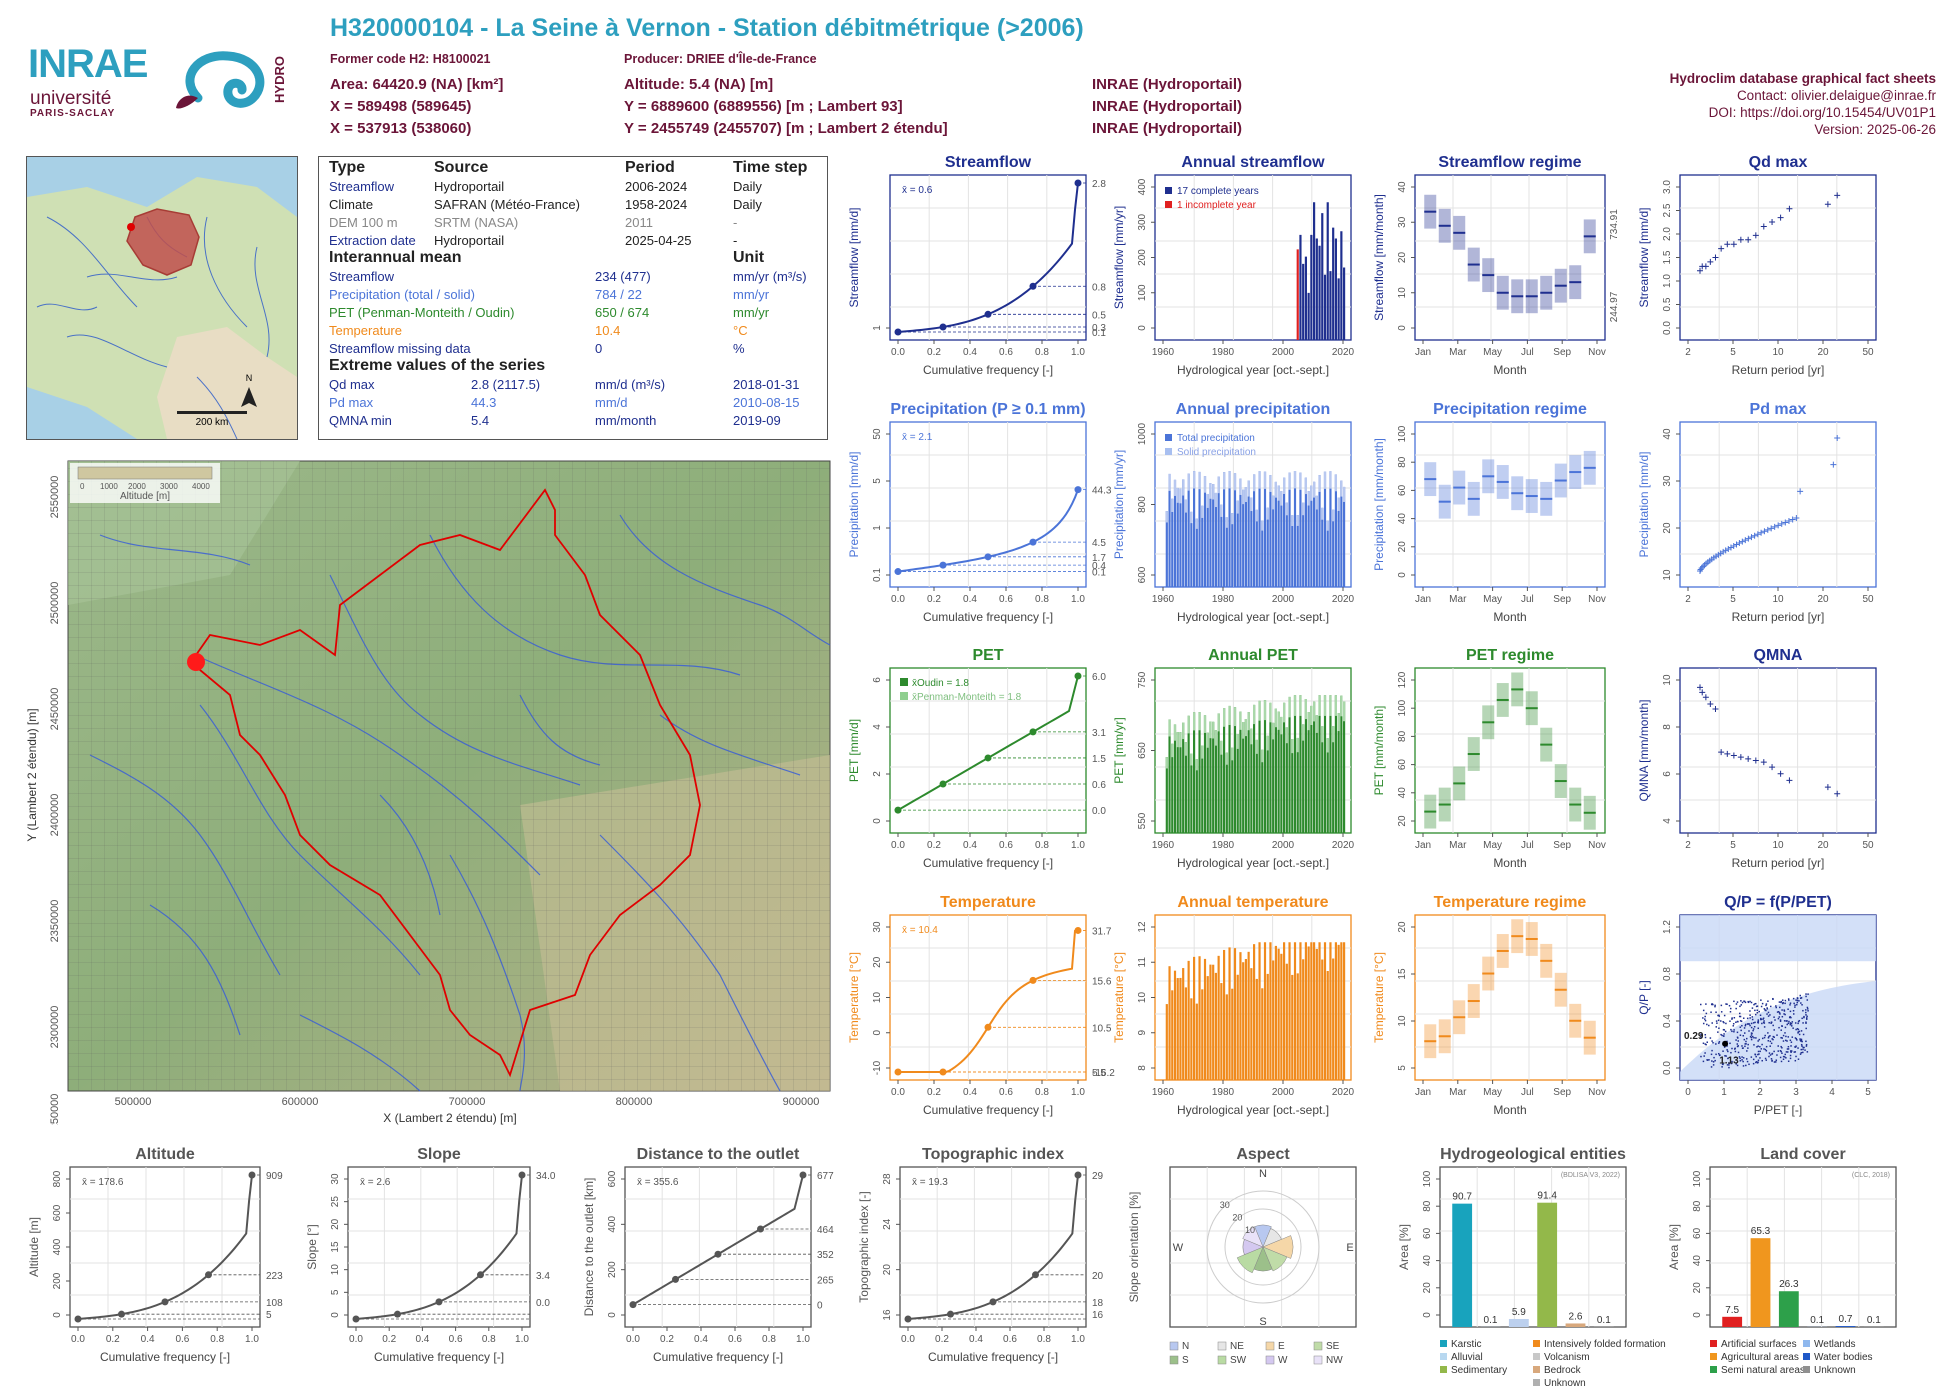  Describe the element at coordinates (1237, 1217) in the screenshot. I see `ring-label: 20` at that location.